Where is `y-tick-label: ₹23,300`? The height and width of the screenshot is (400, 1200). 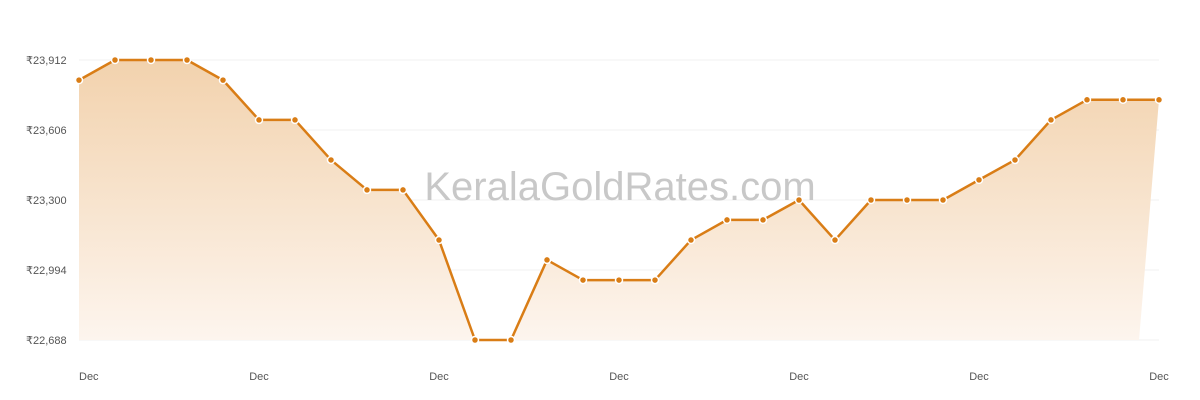 y-tick-label: ₹23,300 is located at coordinates (46, 201).